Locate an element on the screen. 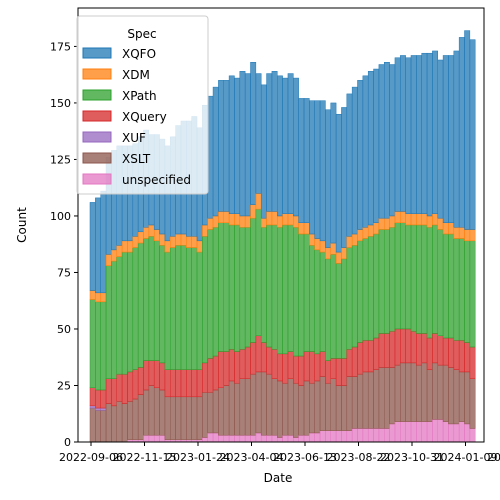 This screenshot has width=500, height=500. legend-box is located at coordinates (142, 105).